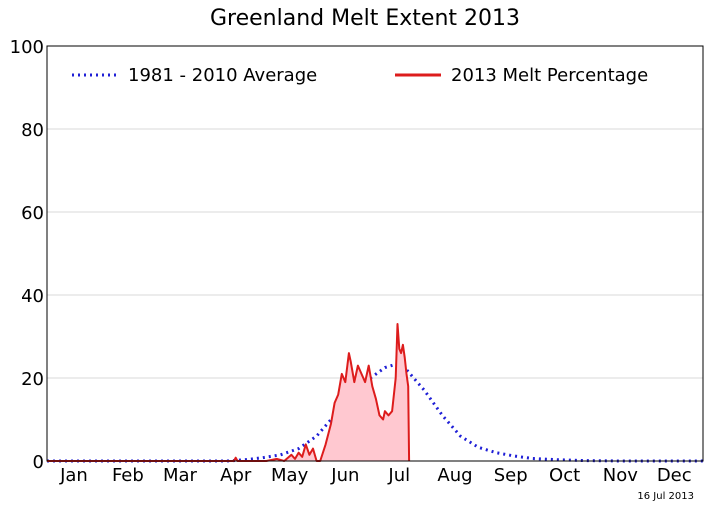 This screenshot has height=512, width=706. I want to click on x-tick-label-mar: Mar, so click(180, 475).